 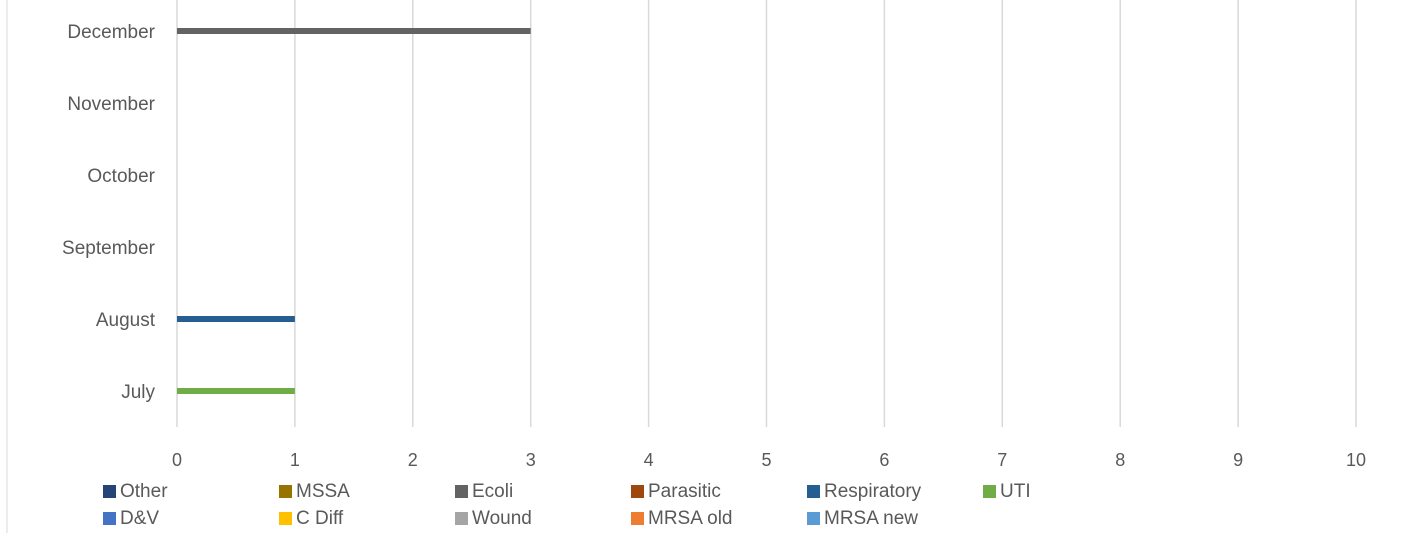 I want to click on legend-item: Parasitic, so click(x=719, y=491).